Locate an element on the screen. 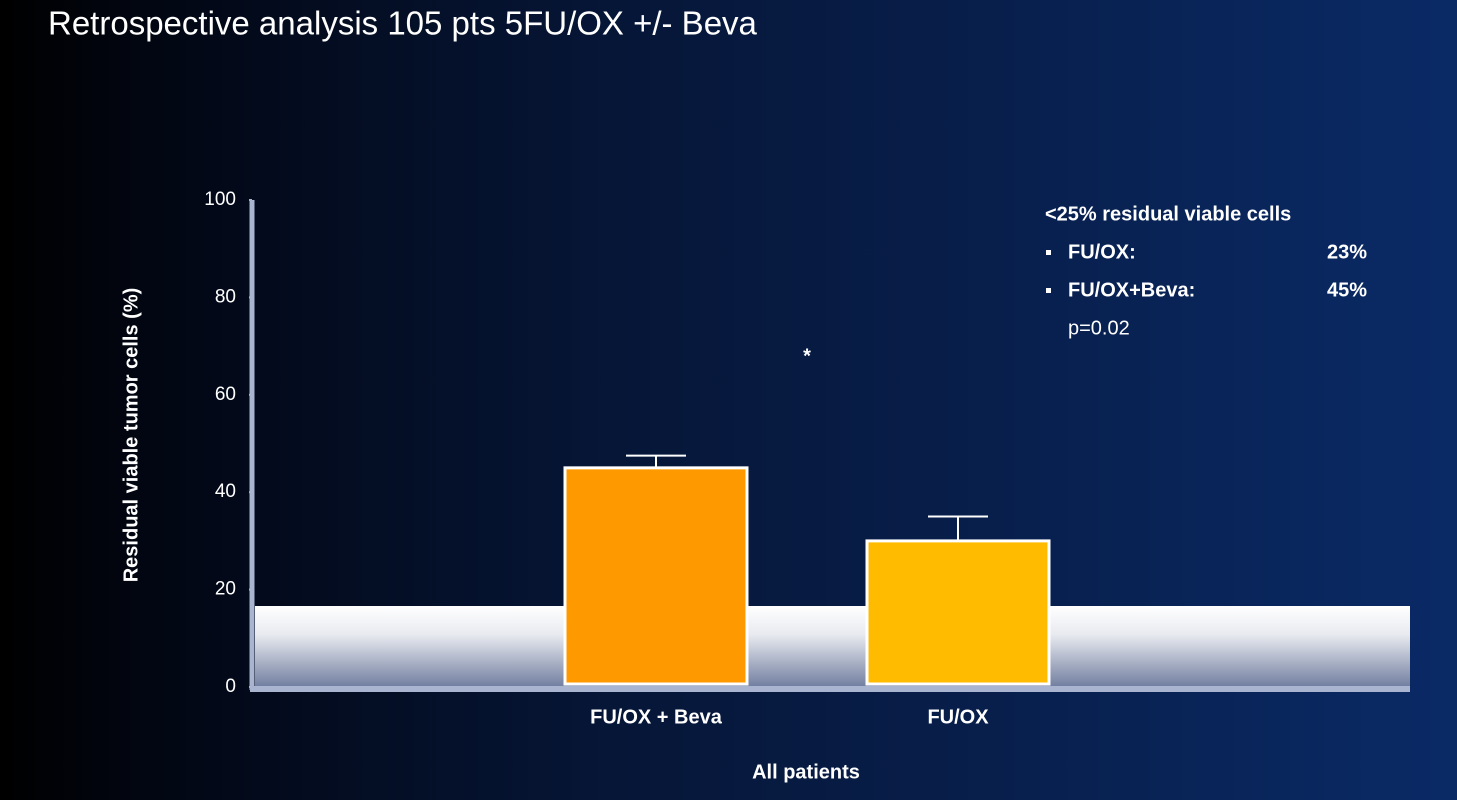 Image resolution: width=1457 pixels, height=800 pixels. annotation-value: 45% is located at coordinates (1347, 290).